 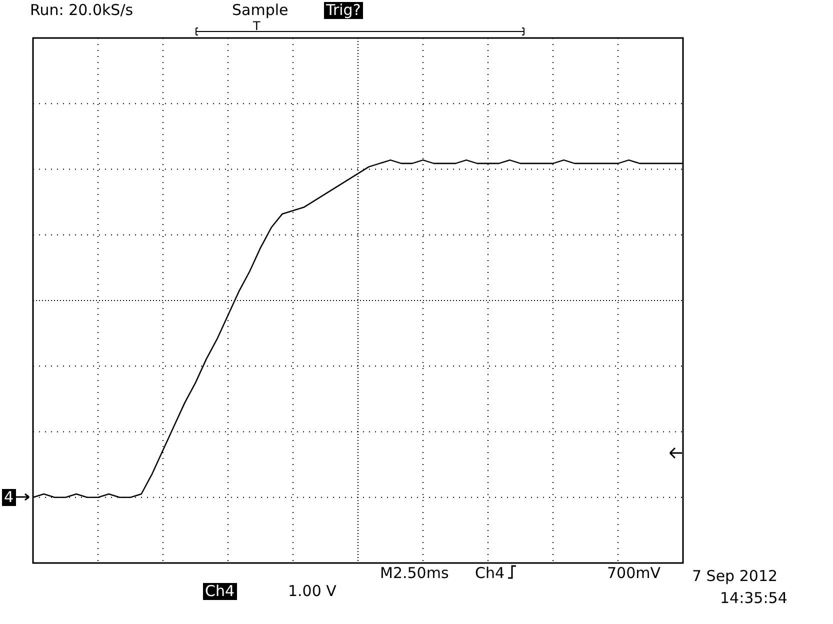 What do you see at coordinates (9, 497) in the screenshot?
I see `text: 4` at bounding box center [9, 497].